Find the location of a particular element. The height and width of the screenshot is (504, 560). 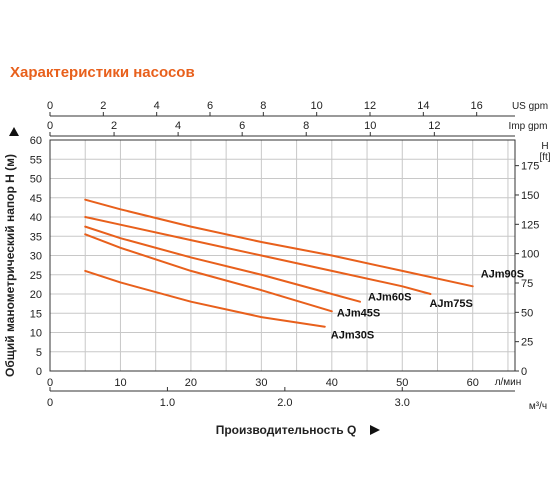

x-tick-label: 40 is located at coordinates (332, 383).